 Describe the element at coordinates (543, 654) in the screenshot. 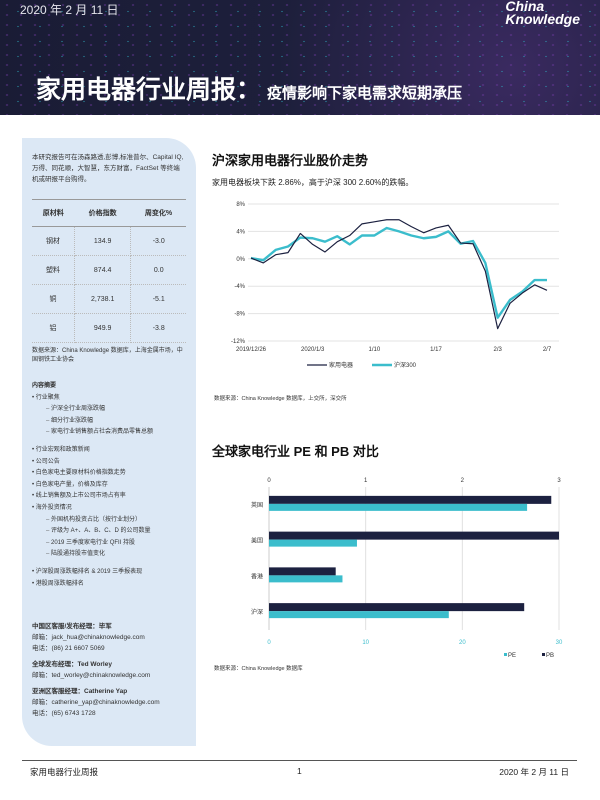

I see `legend-swatch` at that location.